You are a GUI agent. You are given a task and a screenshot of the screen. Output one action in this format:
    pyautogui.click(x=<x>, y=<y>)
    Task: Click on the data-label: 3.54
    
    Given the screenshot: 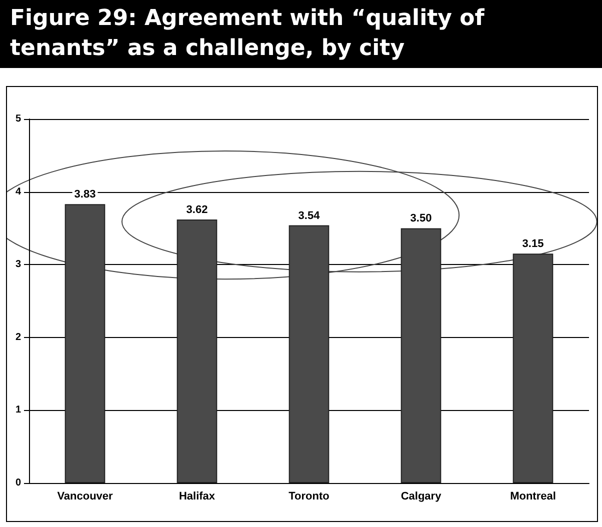 What is the action you would take?
    pyautogui.click(x=309, y=216)
    